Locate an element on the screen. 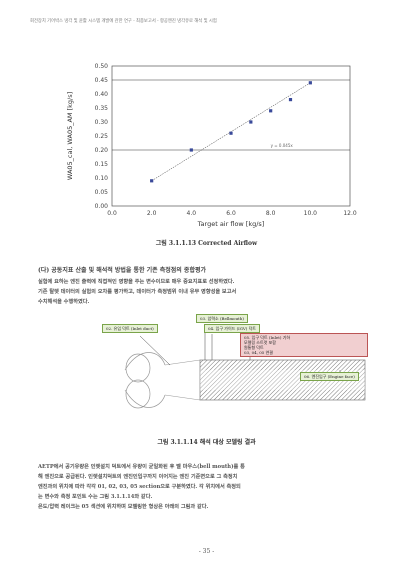 The width and height of the screenshot is (413, 584). plot-frame is located at coordinates (231, 136).